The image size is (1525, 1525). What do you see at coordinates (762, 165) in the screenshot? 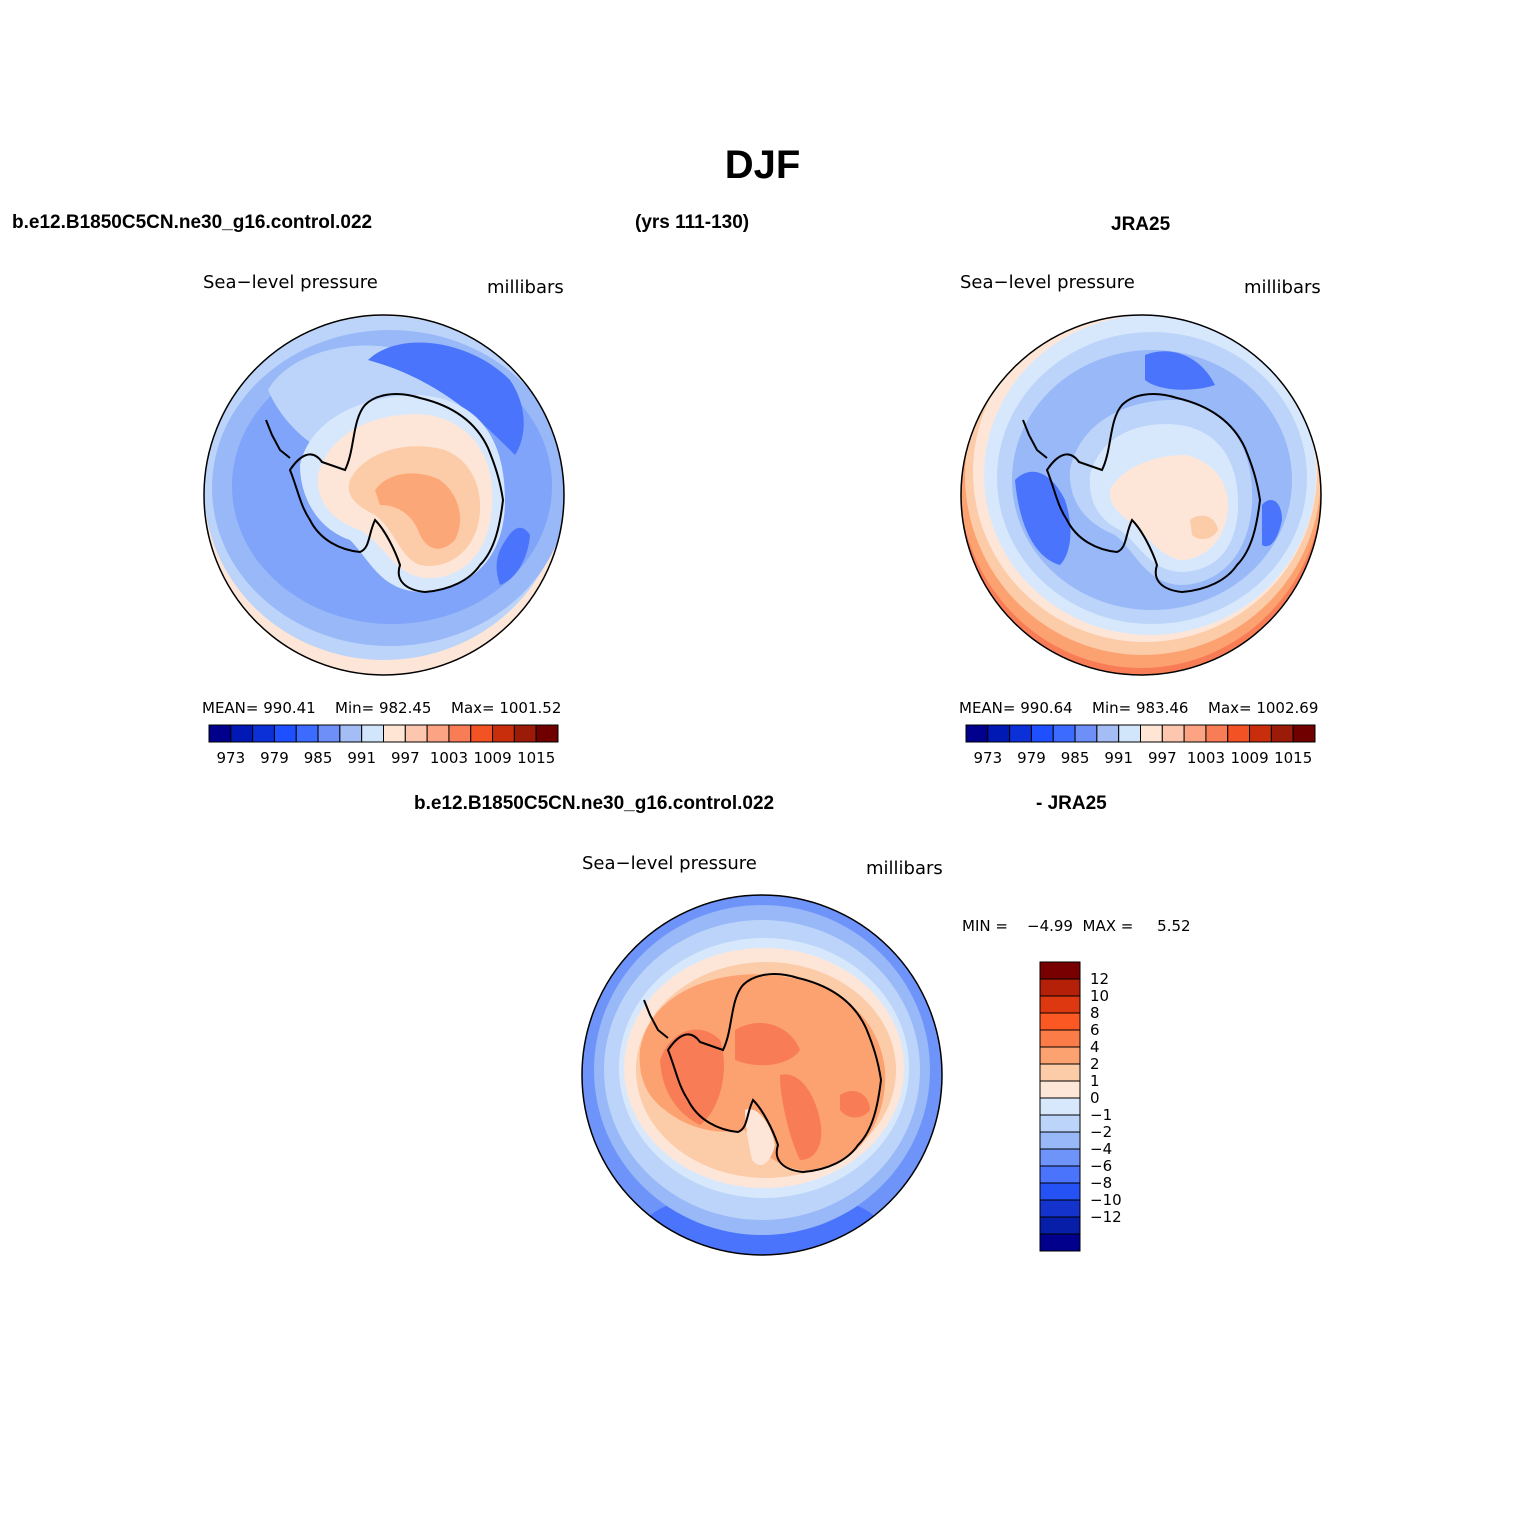
I see `figure-title: DJF` at bounding box center [762, 165].